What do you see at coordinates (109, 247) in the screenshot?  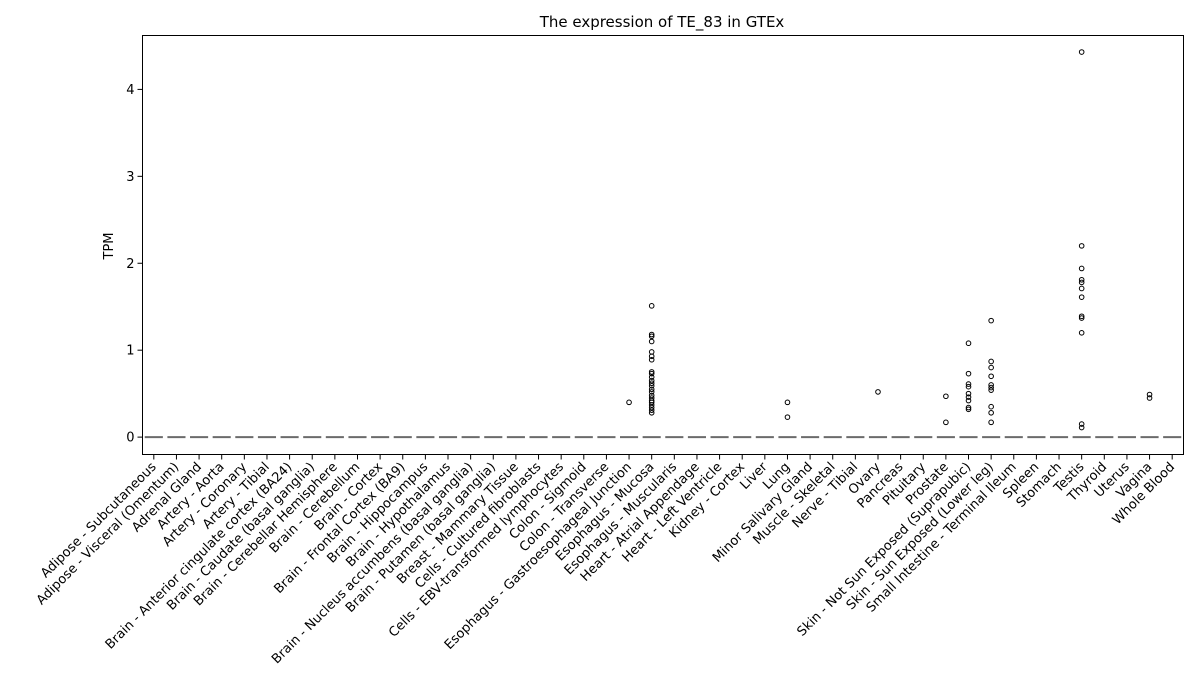 I see `y-axis-label: TPM` at bounding box center [109, 247].